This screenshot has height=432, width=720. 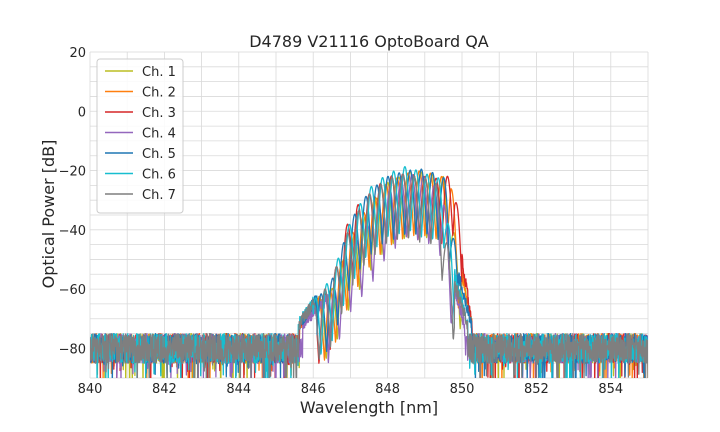 What do you see at coordinates (77, 53) in the screenshot?
I see `y-tick-label: 20` at bounding box center [77, 53].